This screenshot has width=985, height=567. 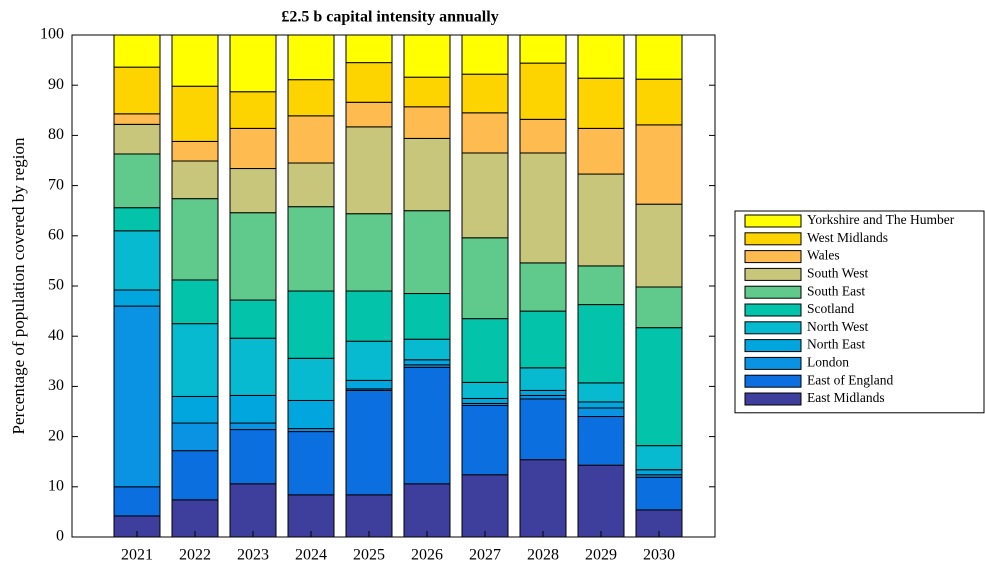 I want to click on x-tick-label: 2021, so click(x=137, y=555).